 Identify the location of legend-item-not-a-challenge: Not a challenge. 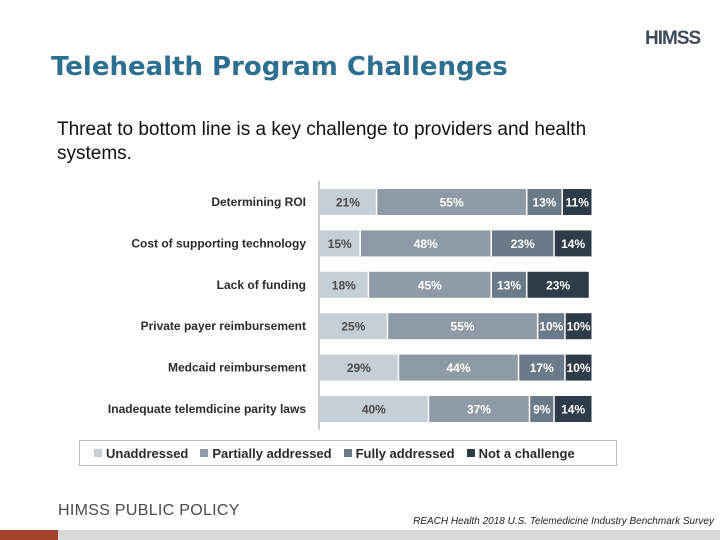
(520, 453).